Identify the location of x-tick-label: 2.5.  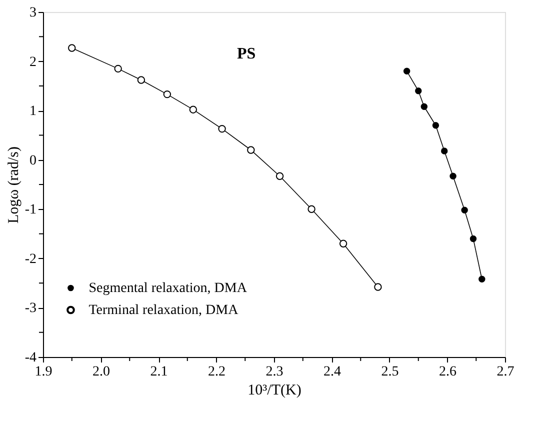
(390, 372).